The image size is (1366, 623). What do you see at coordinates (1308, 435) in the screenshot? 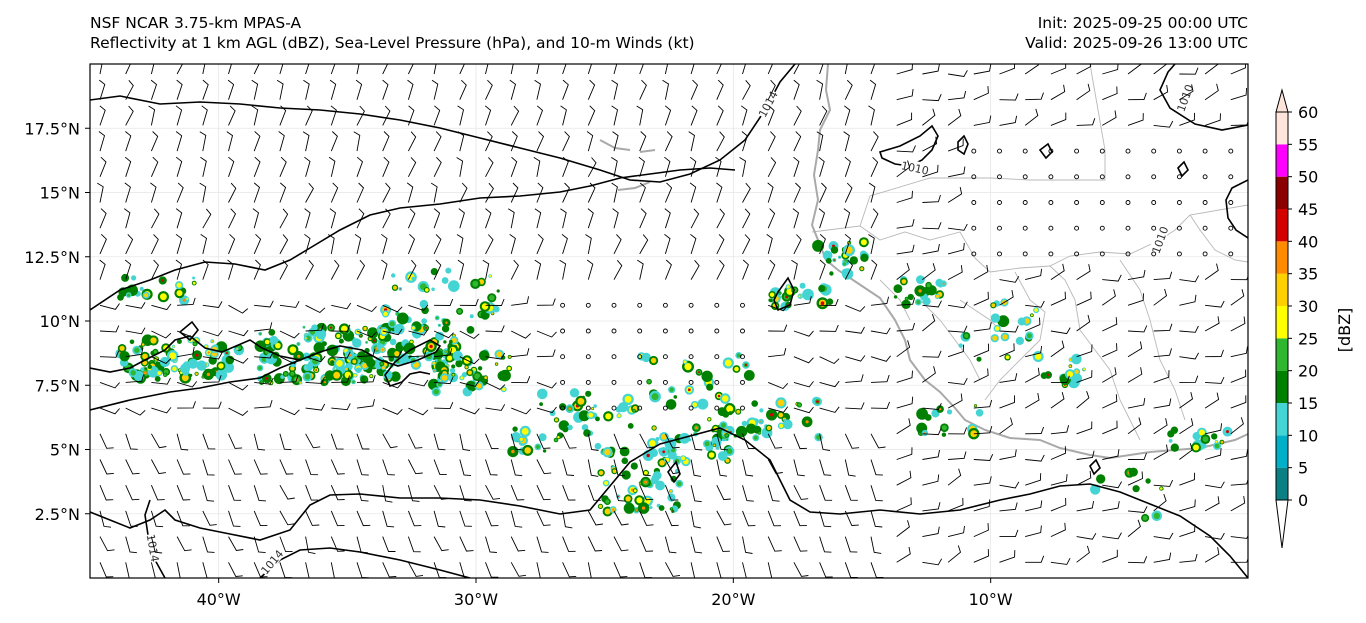
I see `colorbar-level-label: 10` at bounding box center [1308, 435].